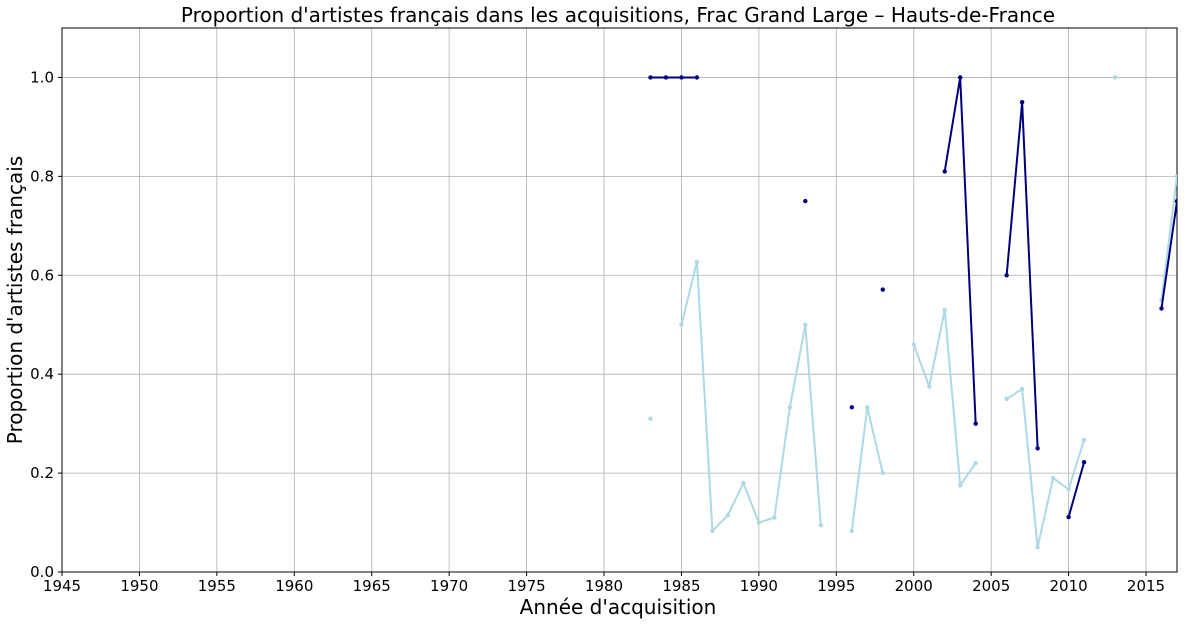  Describe the element at coordinates (42, 374) in the screenshot. I see `y-tick-label: 0.4` at that location.